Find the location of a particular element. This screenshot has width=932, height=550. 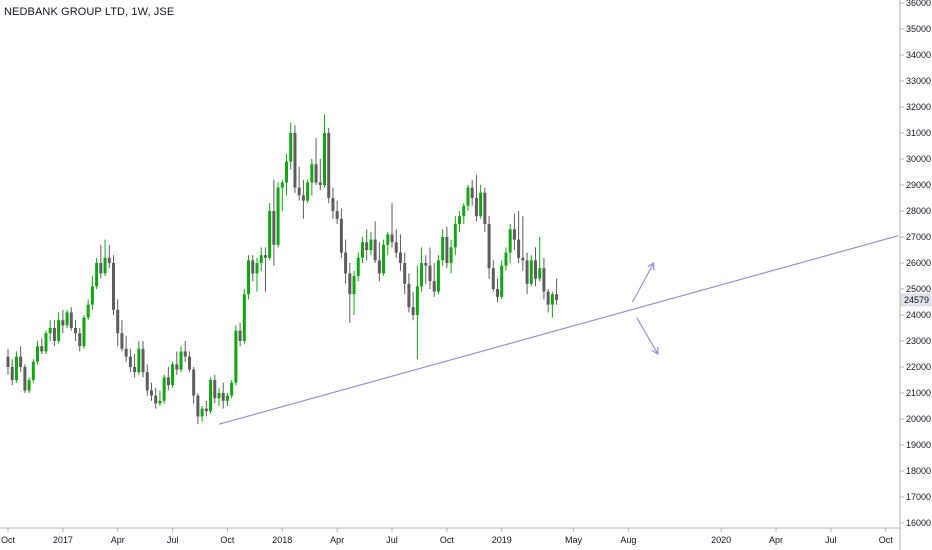

x-tick-label: 2020 is located at coordinates (721, 540).